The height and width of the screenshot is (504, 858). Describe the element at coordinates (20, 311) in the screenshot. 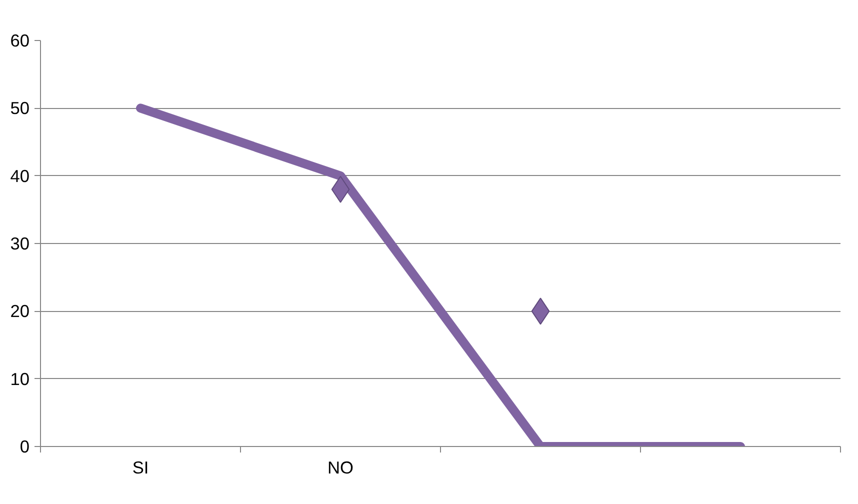

I see `y-tick-label: 20` at that location.